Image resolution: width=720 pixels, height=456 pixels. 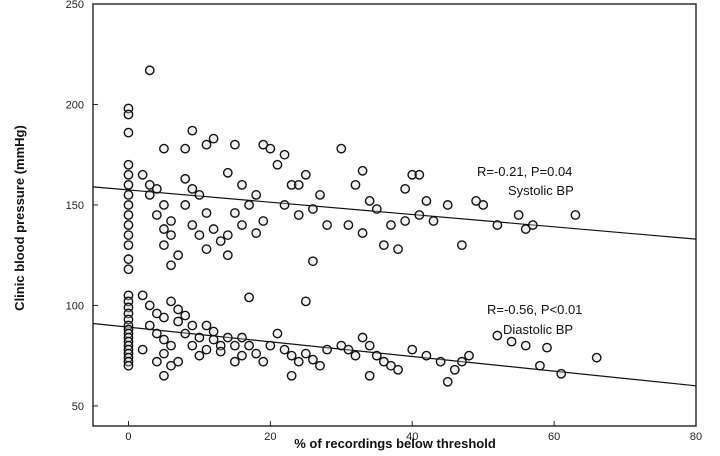 I want to click on y-tick-label: 100, so click(x=75, y=306).